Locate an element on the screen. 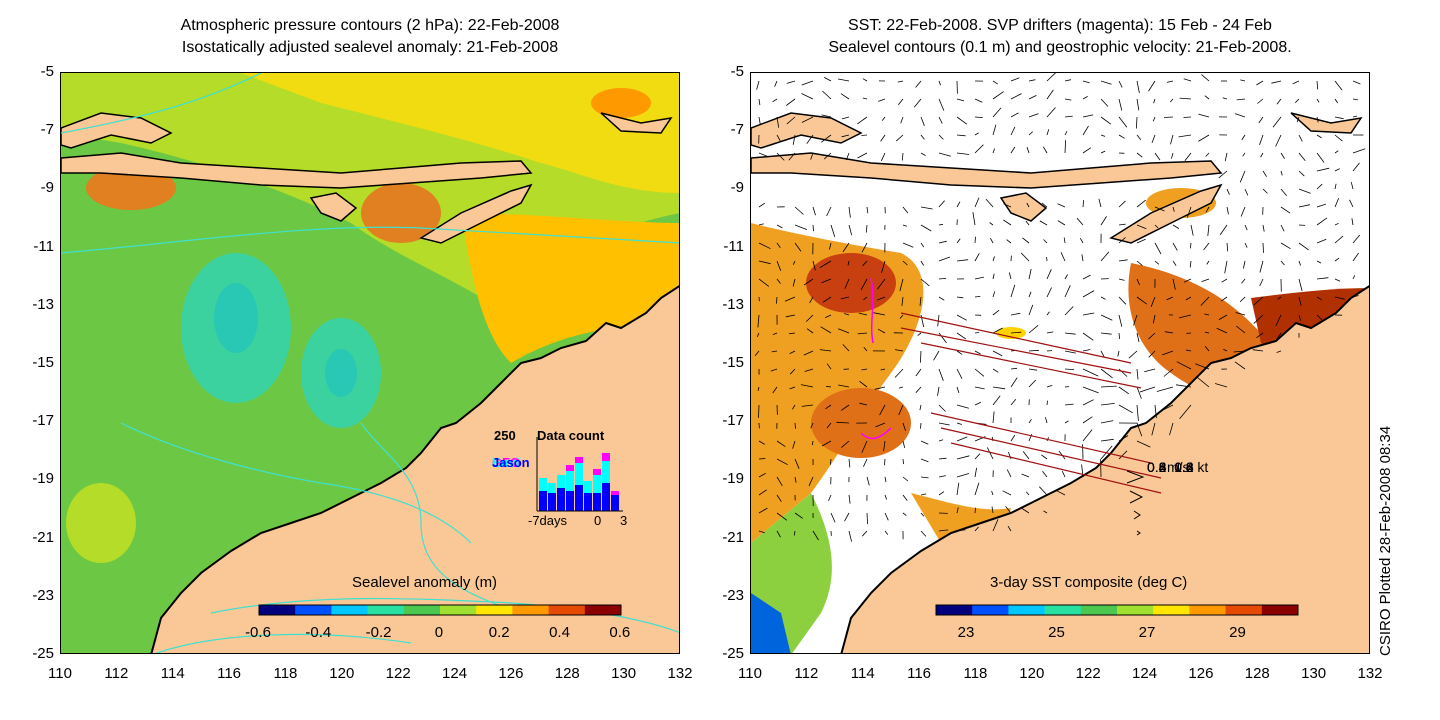  left-colorbar-label: Sealevel anomaly (m) is located at coordinates (425, 582).